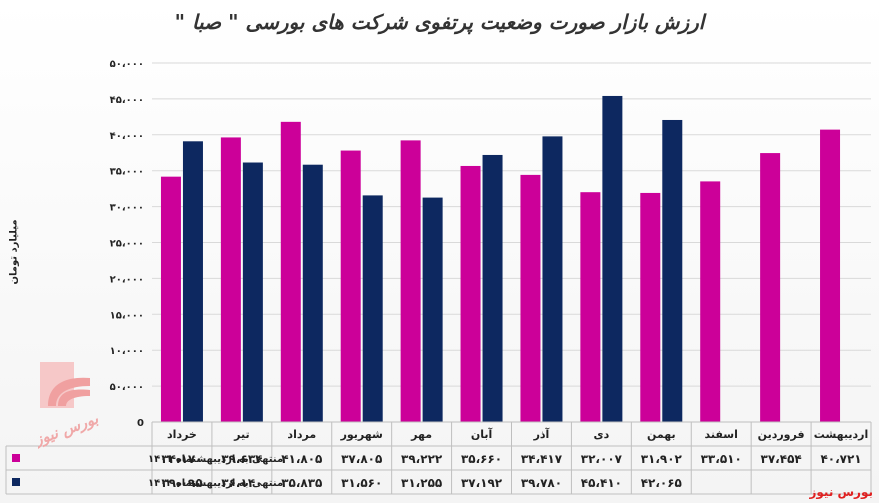 This screenshot has width=879, height=503. I want to click on x-tick-label: مرداد, so click(301, 434).